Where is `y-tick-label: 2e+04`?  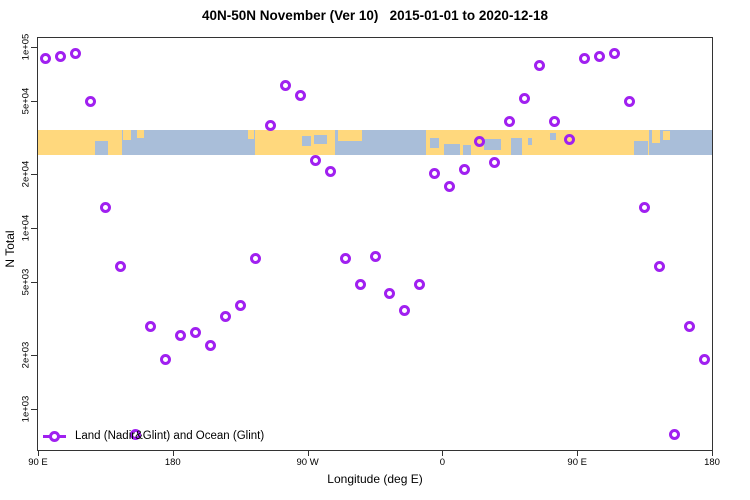
y-tick-label: 2e+04 is located at coordinates (26, 173).